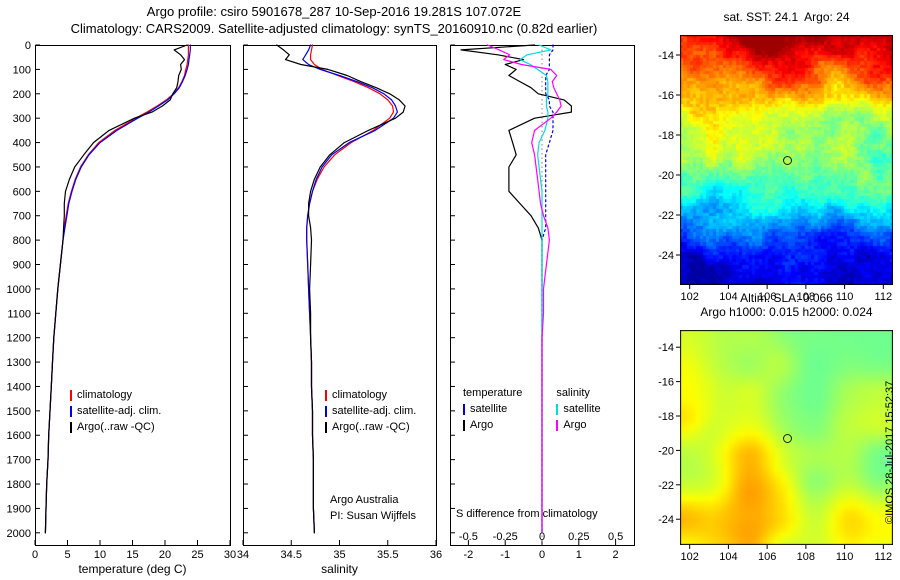 The width and height of the screenshot is (900, 580). I want to click on salinity-legend-item-argo-raw-qc: Argo(..raw -QC), so click(370, 427).